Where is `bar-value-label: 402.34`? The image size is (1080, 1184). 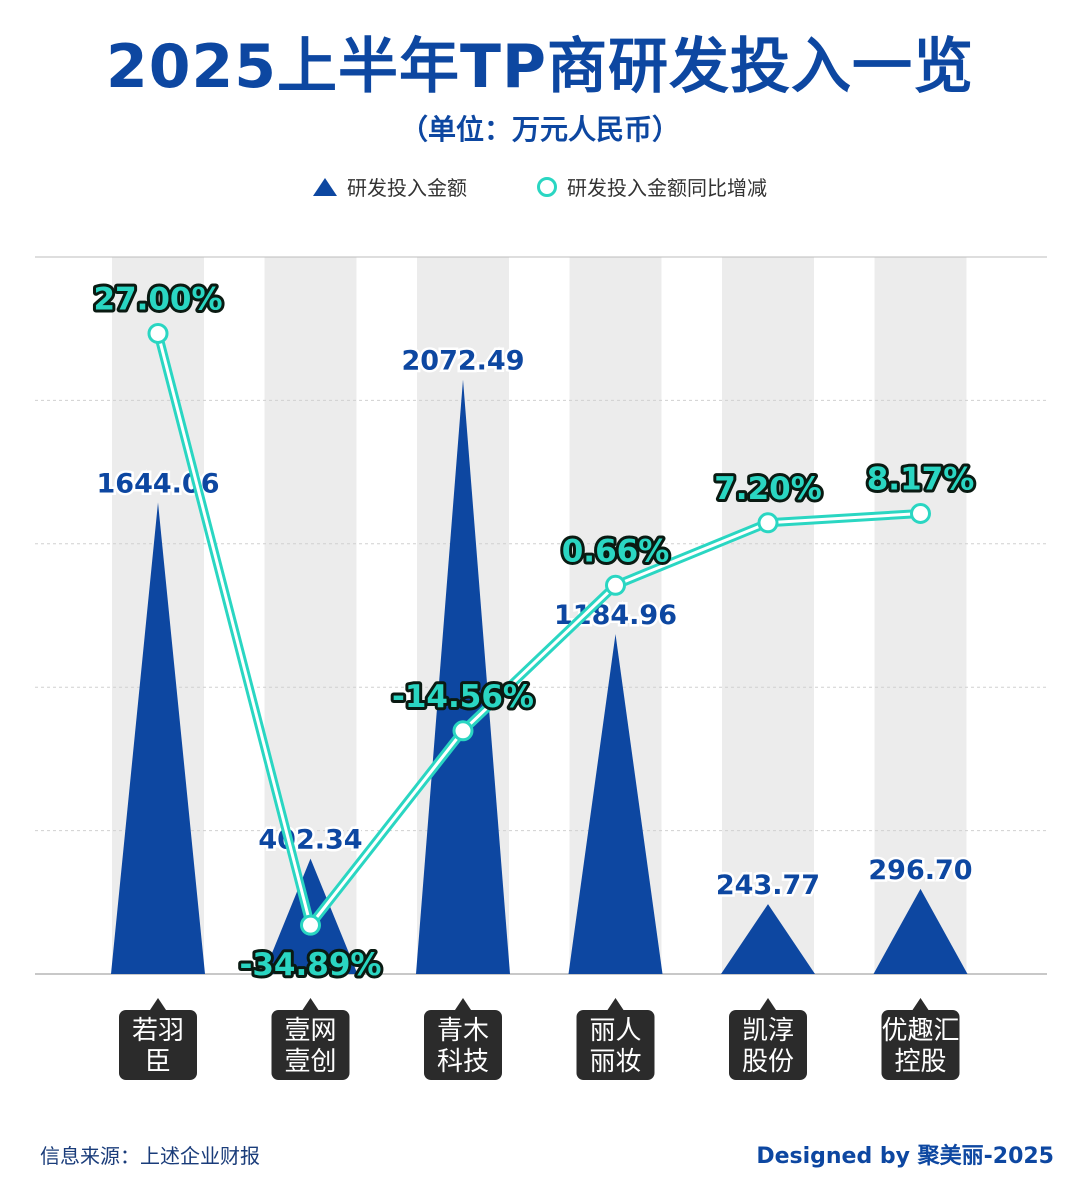 bar-value-label: 402.34 is located at coordinates (310, 840).